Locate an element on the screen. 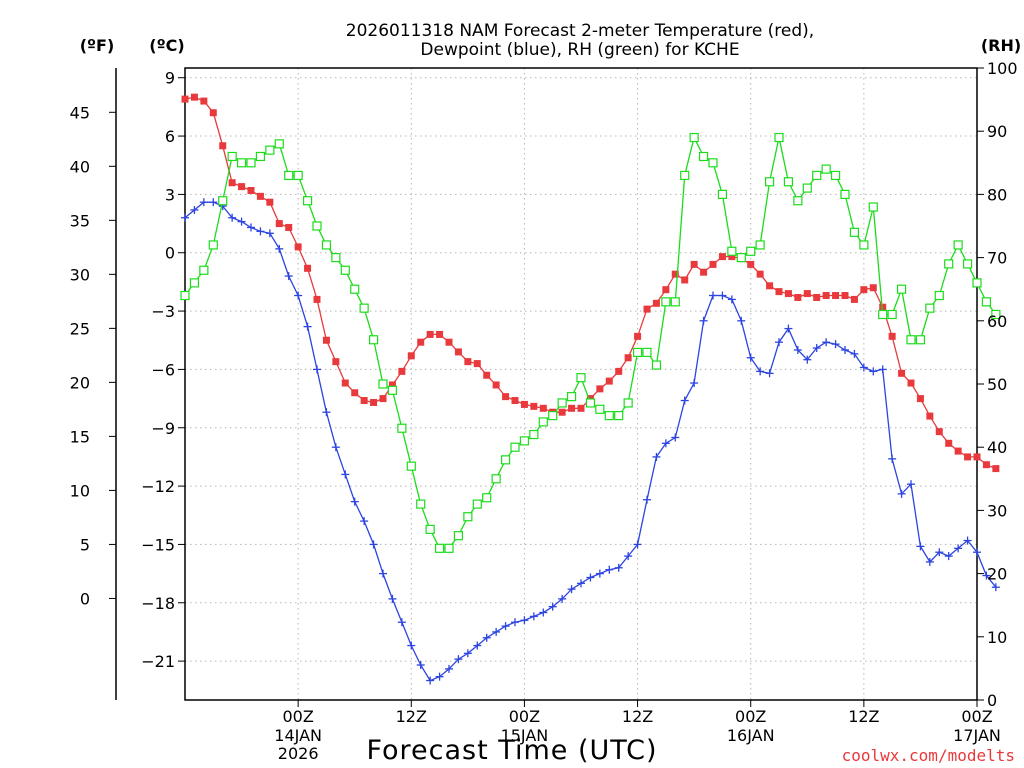  rh-tick-label: 10 is located at coordinates (997, 637).